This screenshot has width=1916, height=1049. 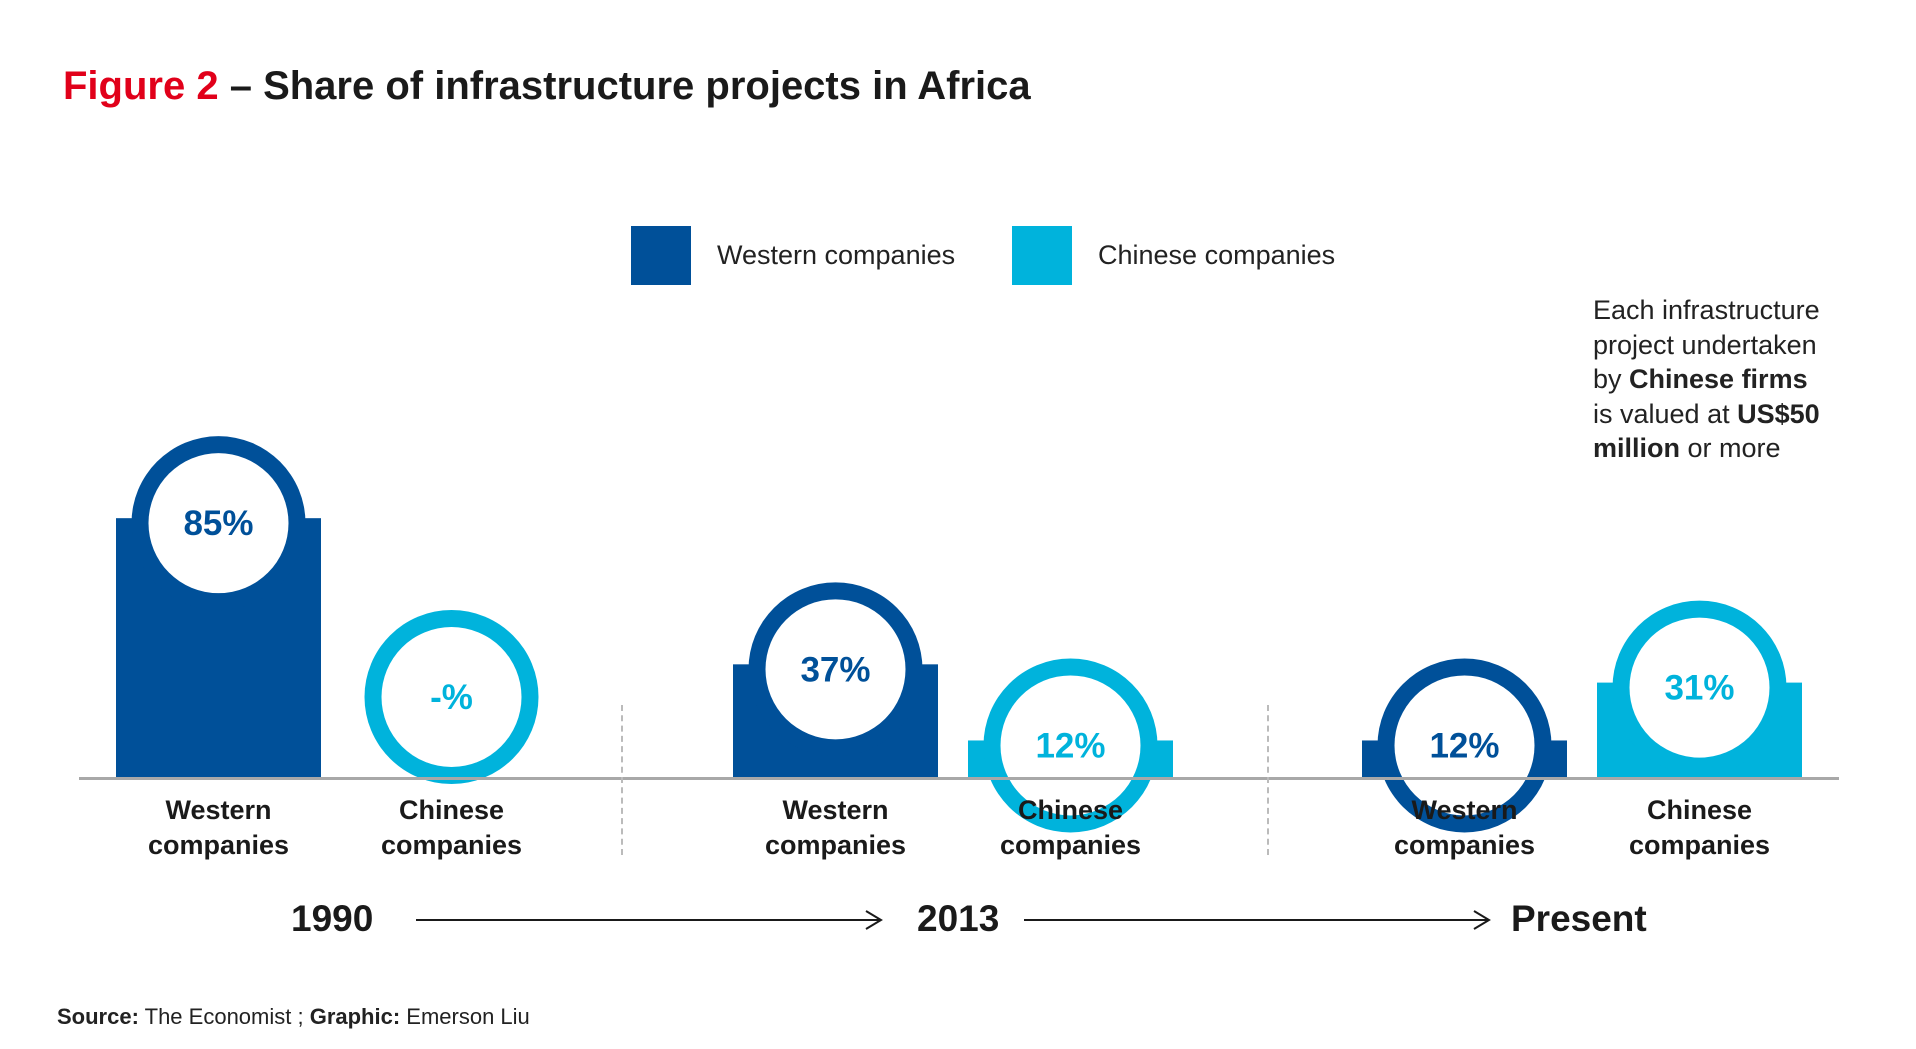 I want to click on note-bold: US$50, so click(x=1778, y=413).